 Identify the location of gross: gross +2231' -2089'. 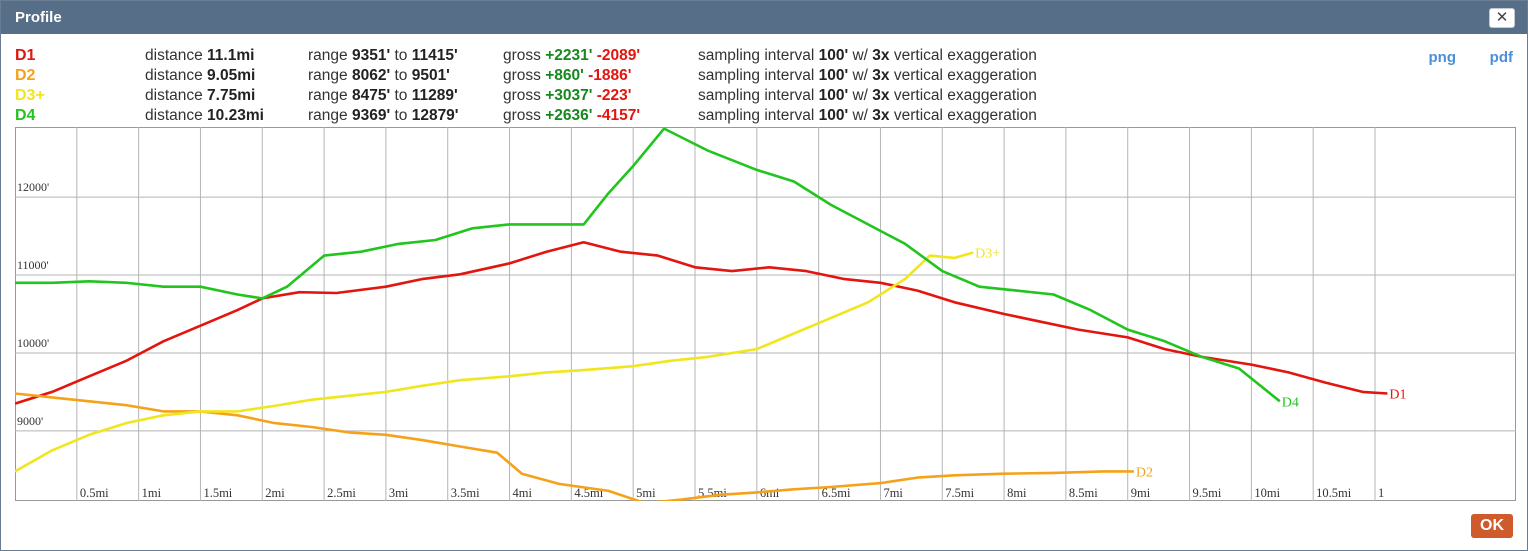
(572, 55).